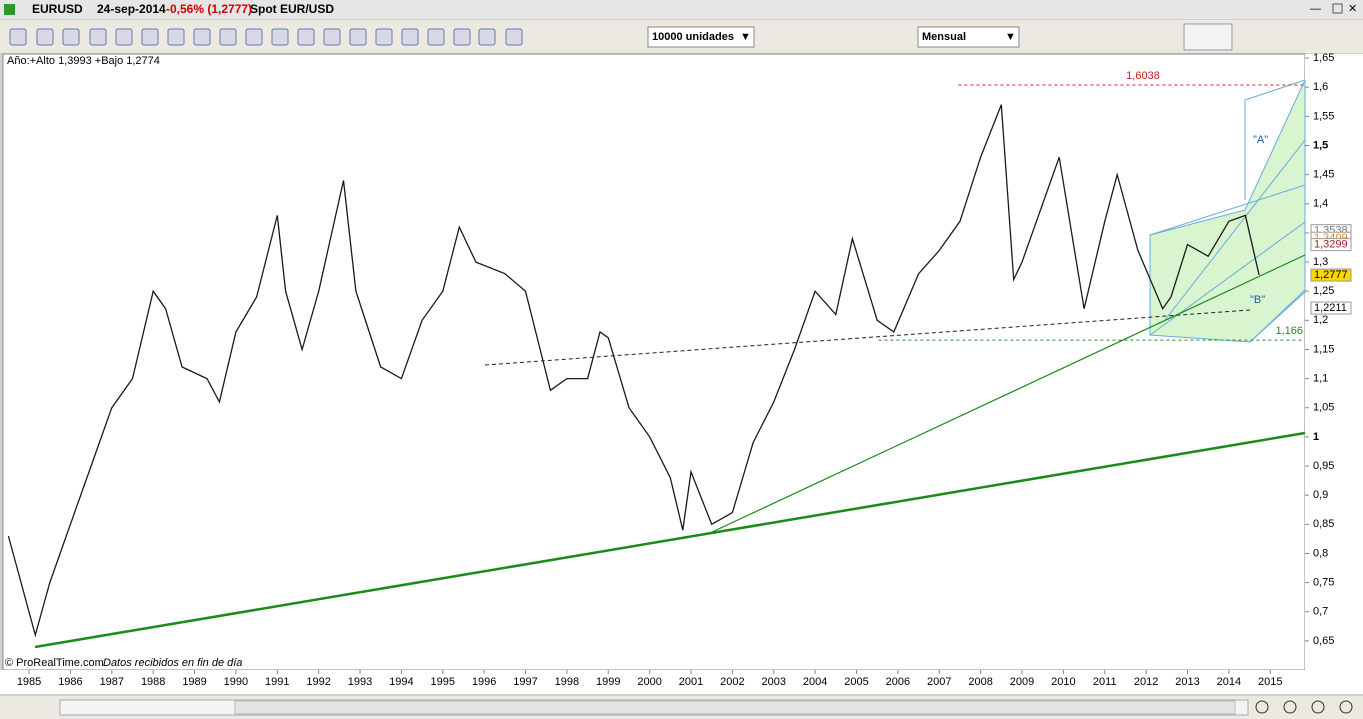 This screenshot has width=1363, height=719. Describe the element at coordinates (484, 682) in the screenshot. I see `x-tick-label: 1996` at that location.